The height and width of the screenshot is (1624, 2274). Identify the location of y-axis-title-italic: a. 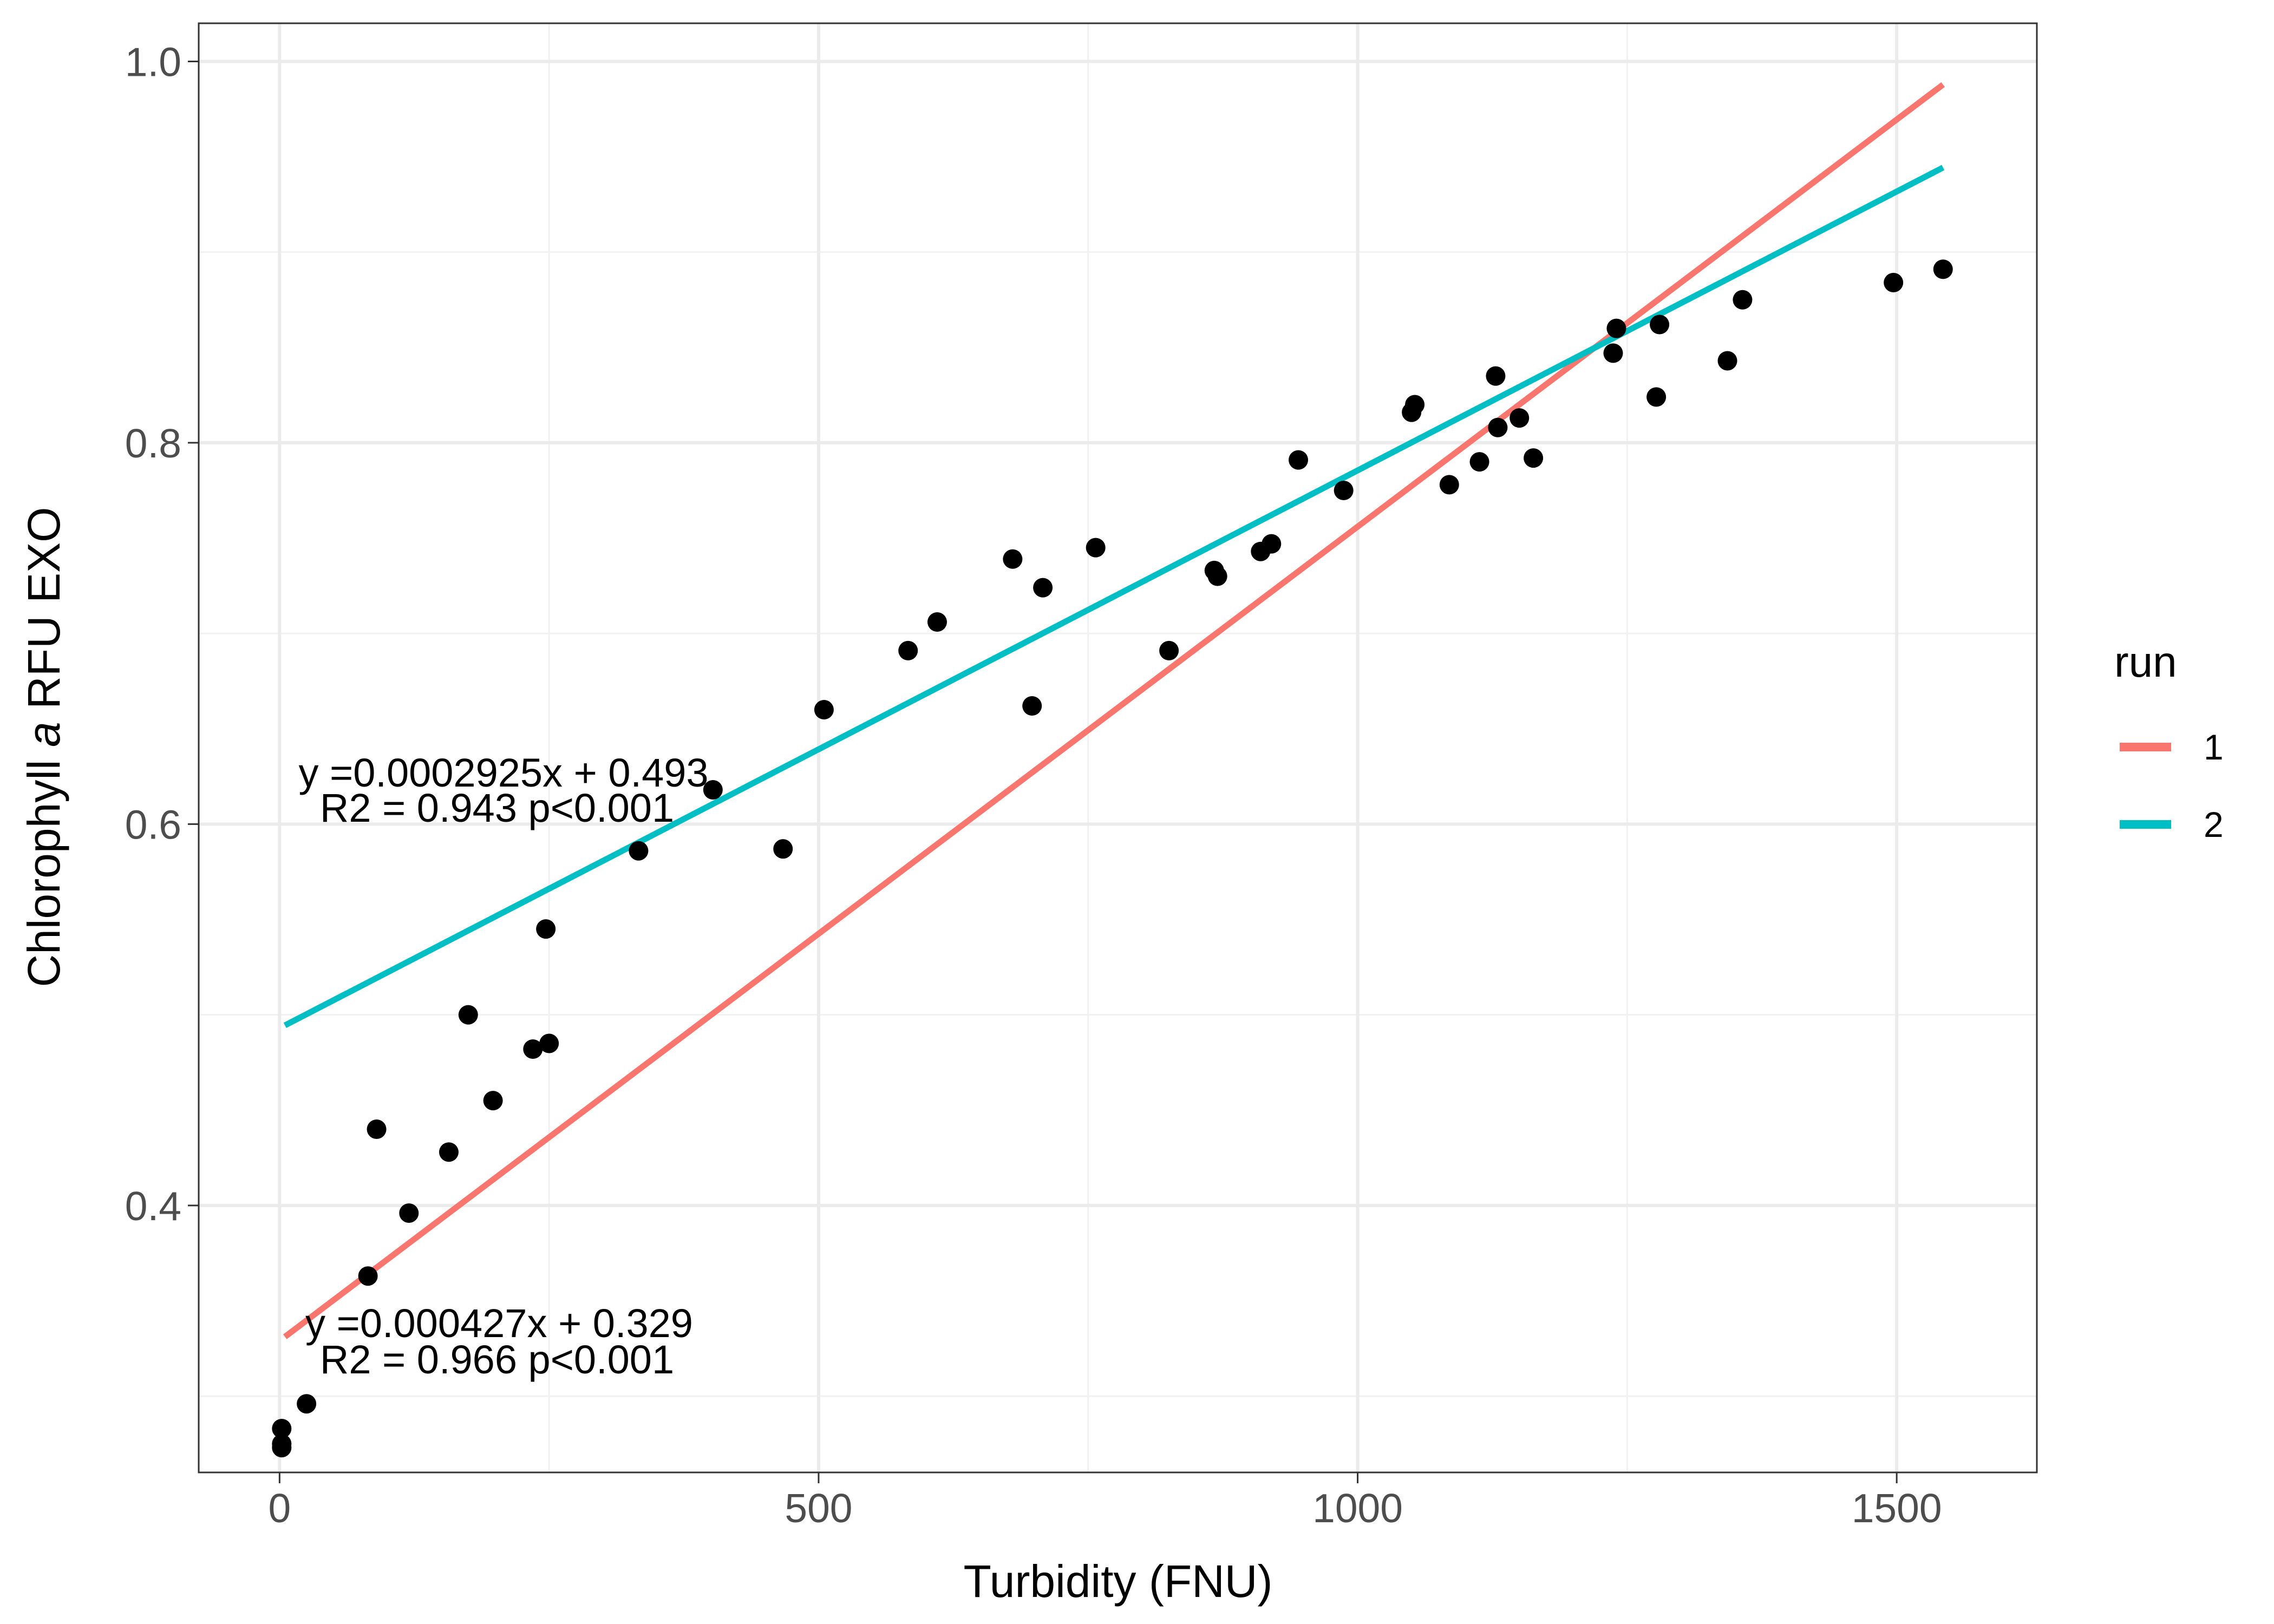
(44, 734).